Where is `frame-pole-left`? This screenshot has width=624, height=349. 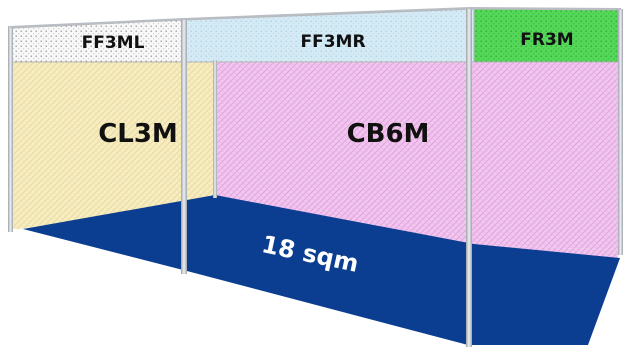 frame-pole-left is located at coordinates (10, 129).